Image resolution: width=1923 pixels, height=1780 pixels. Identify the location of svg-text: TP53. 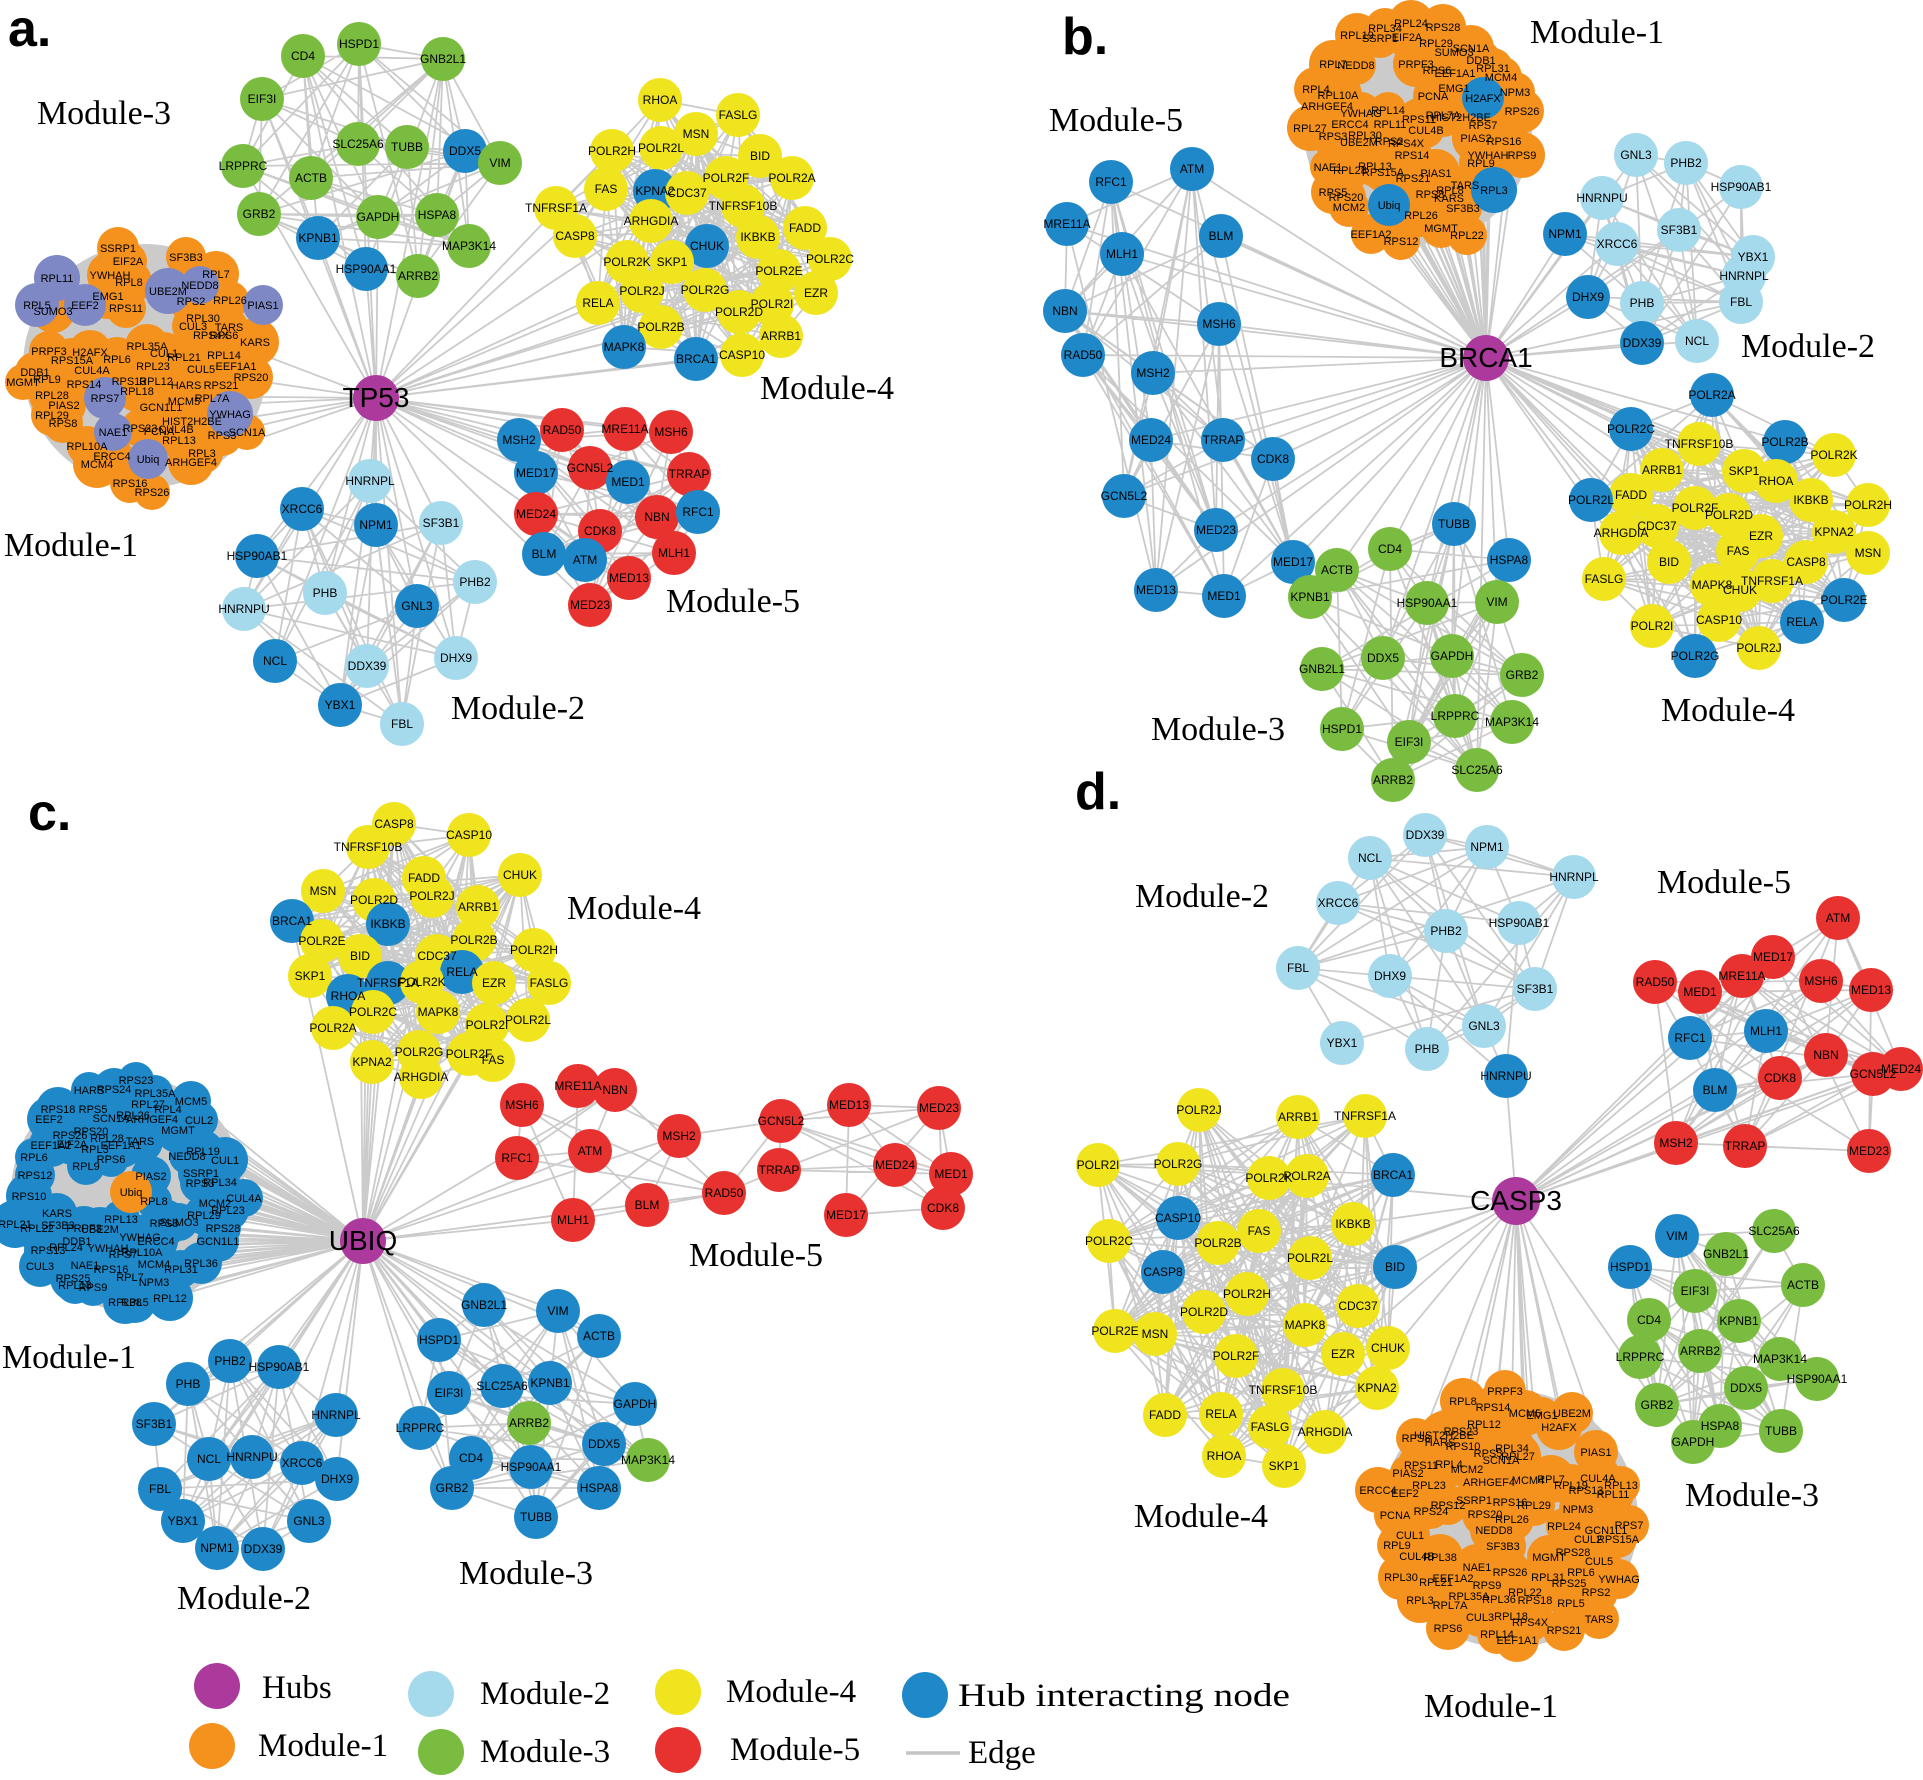
(376, 397).